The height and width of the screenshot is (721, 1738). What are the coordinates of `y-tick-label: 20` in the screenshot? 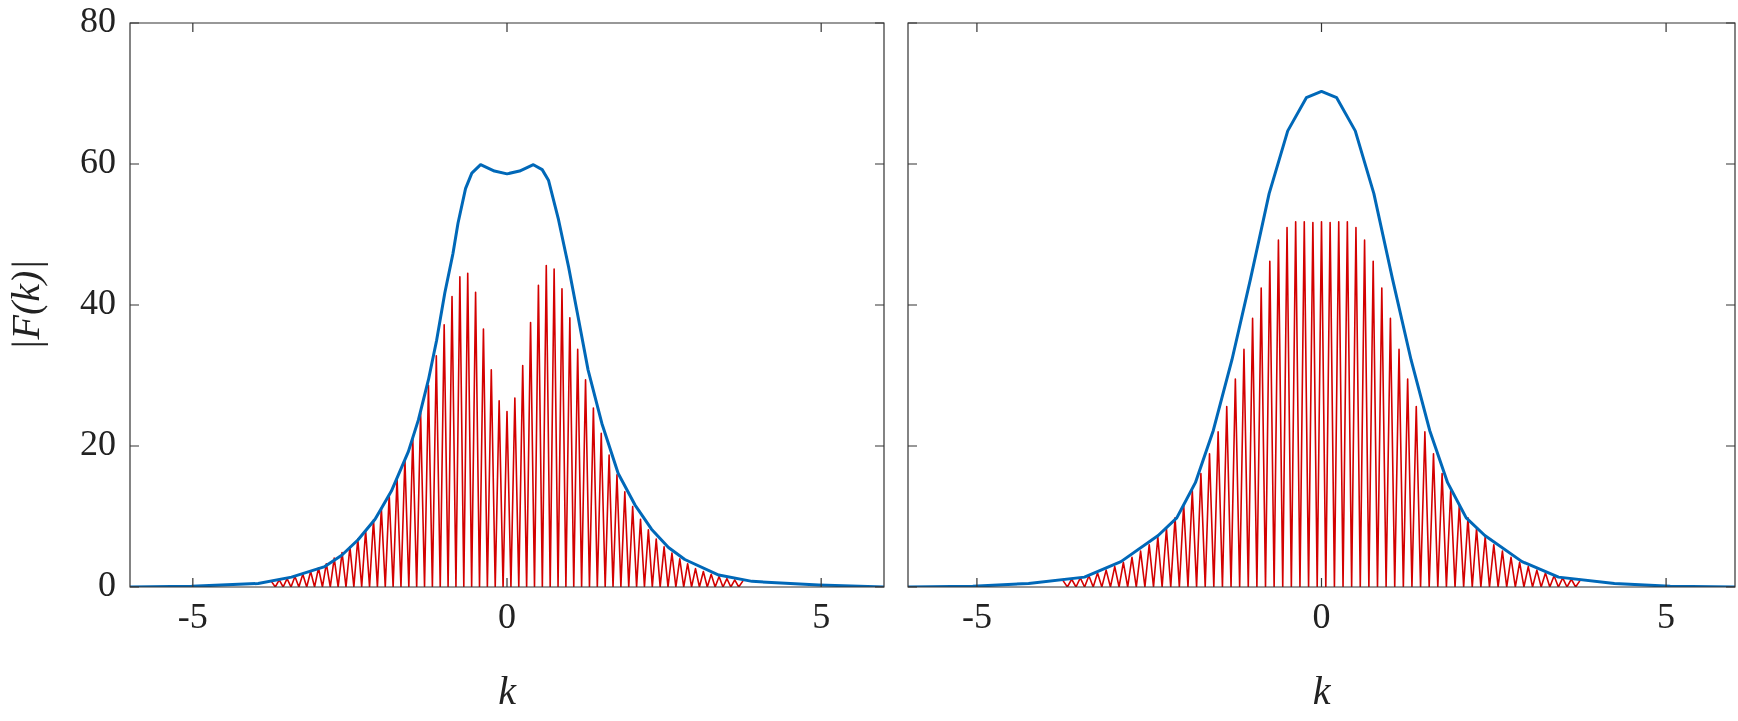 It's located at (98, 443).